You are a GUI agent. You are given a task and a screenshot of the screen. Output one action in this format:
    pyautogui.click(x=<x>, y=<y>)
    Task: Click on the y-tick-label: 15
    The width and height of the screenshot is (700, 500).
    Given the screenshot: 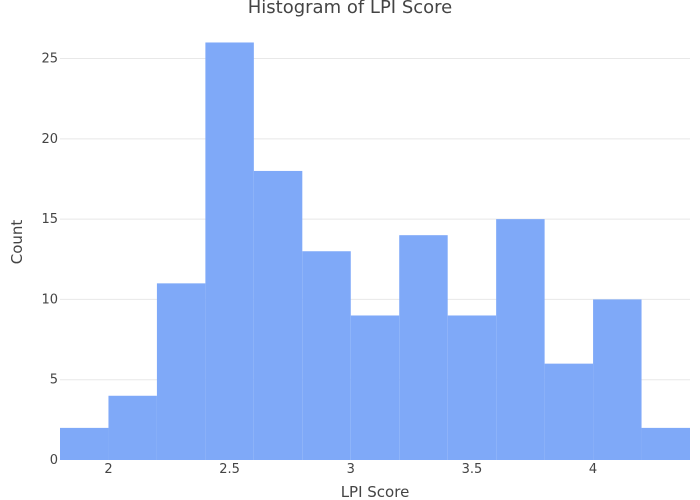 What is the action you would take?
    pyautogui.click(x=49, y=219)
    